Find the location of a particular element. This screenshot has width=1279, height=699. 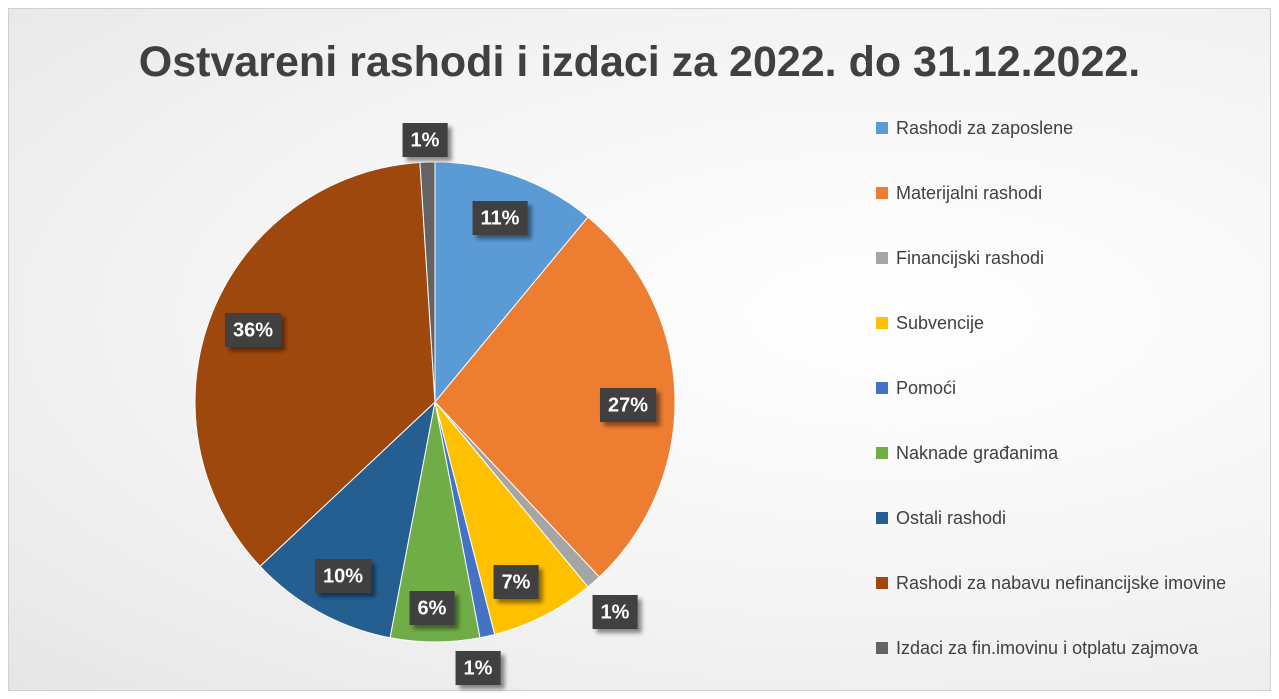

data-label: 7% is located at coordinates (516, 582).